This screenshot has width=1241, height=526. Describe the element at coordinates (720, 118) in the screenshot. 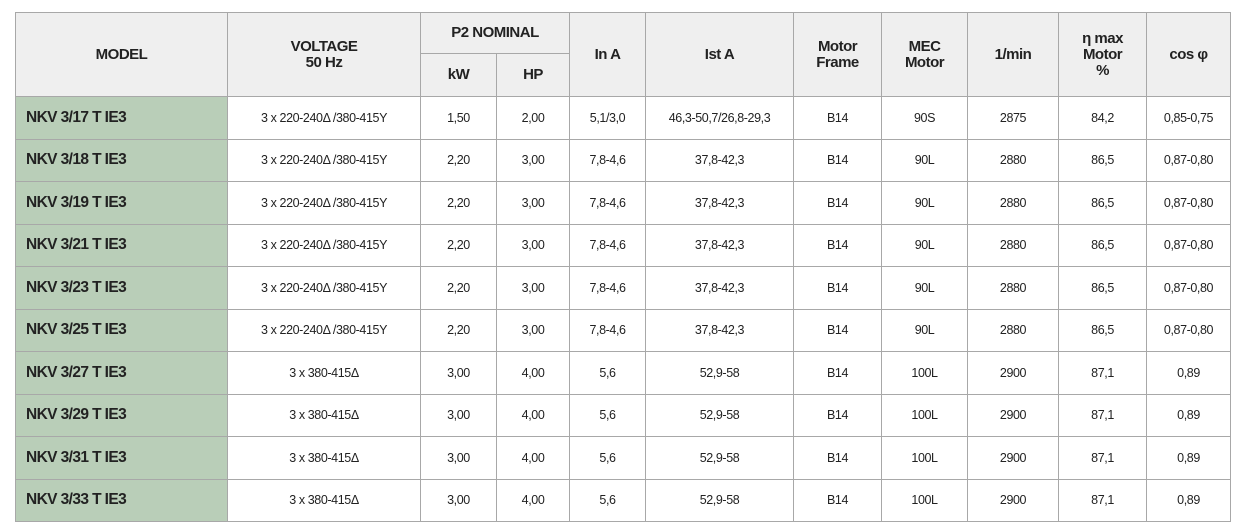

I see `data-cell: 46,3-50,7/26,8-29,3` at that location.